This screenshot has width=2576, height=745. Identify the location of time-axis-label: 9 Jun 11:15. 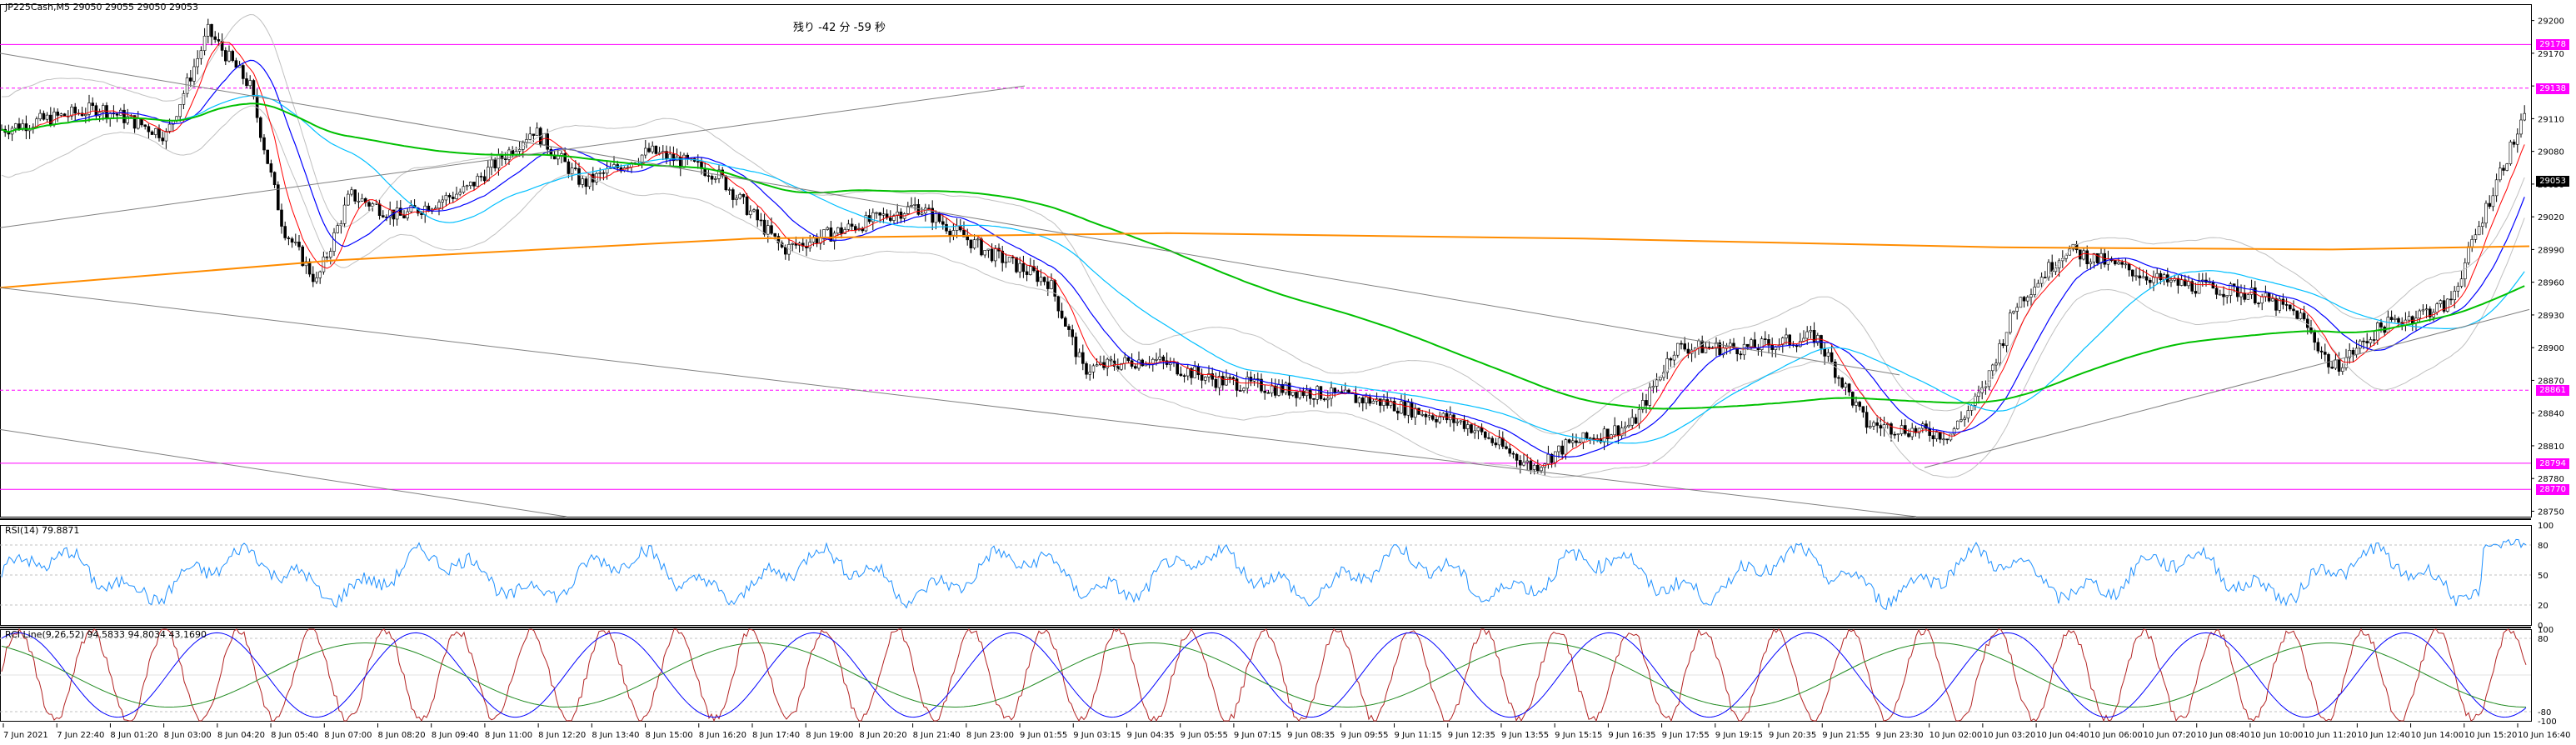
(1418, 735).